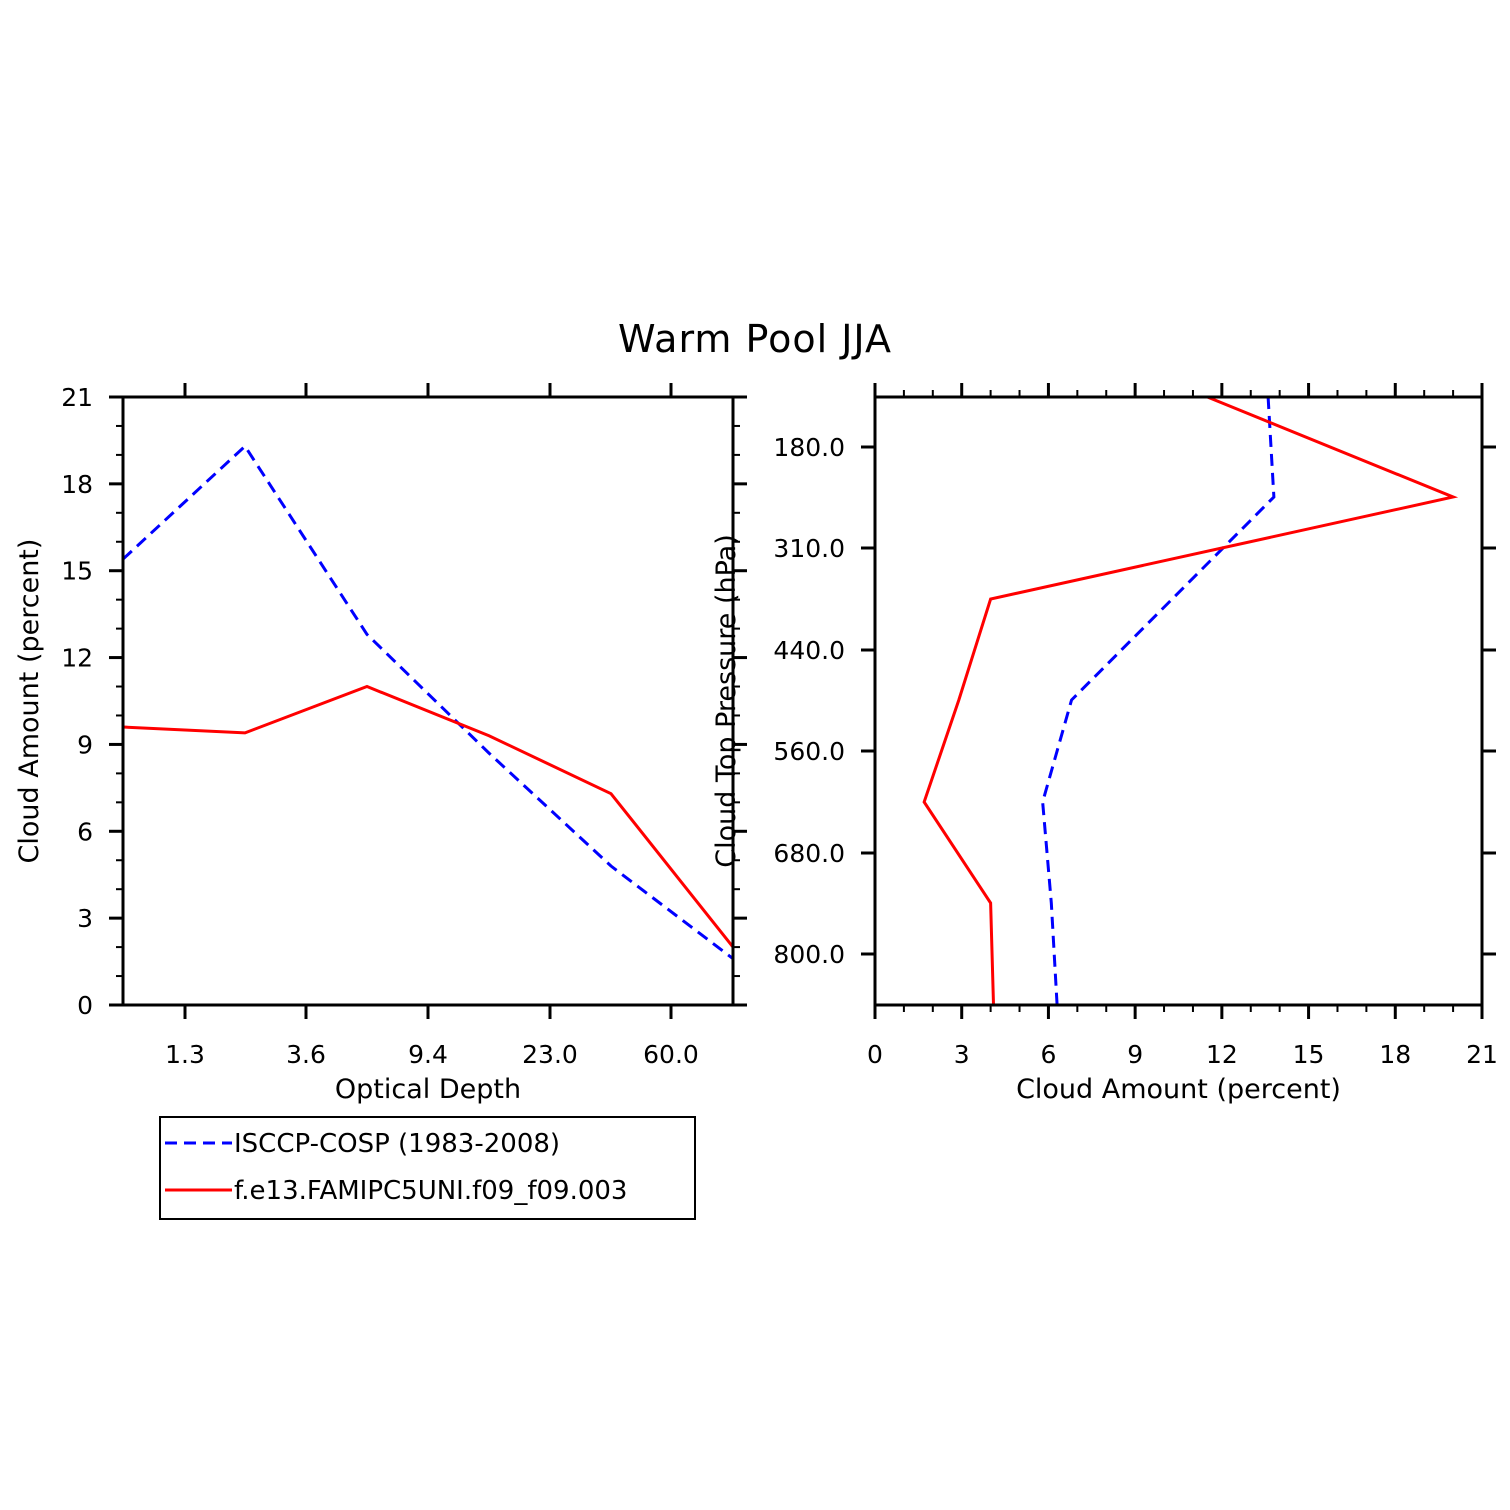 This screenshot has height=1510, width=1510. What do you see at coordinates (1178, 1089) in the screenshot?
I see `right-x-axis-title: Cloud Amount (percent)` at bounding box center [1178, 1089].